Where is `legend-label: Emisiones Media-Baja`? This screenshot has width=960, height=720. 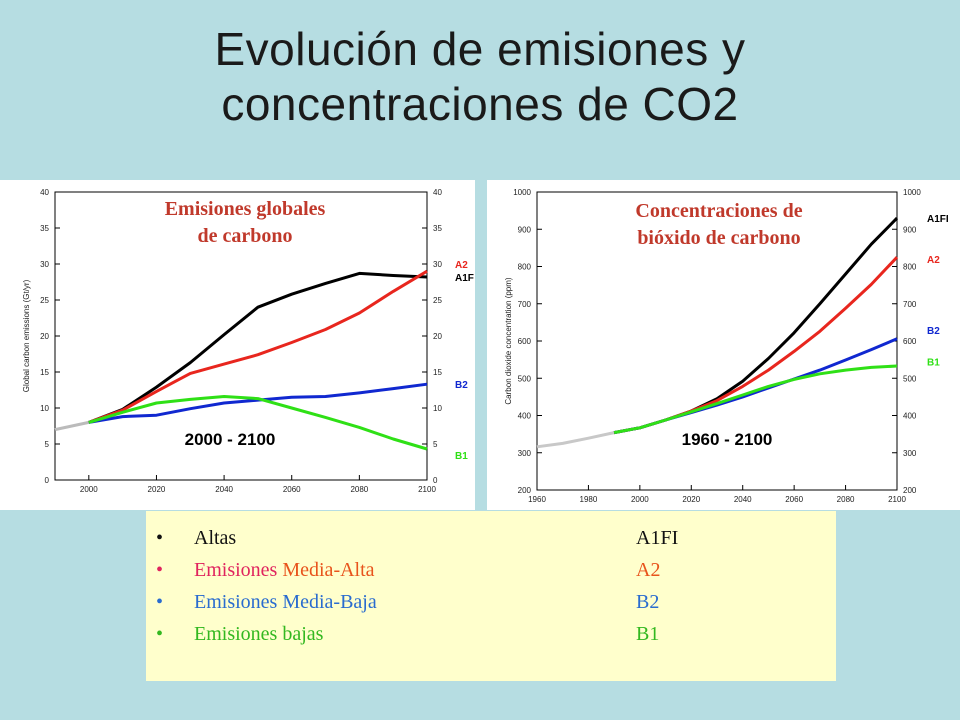 legend-label: Emisiones Media-Baja is located at coordinates (285, 602).